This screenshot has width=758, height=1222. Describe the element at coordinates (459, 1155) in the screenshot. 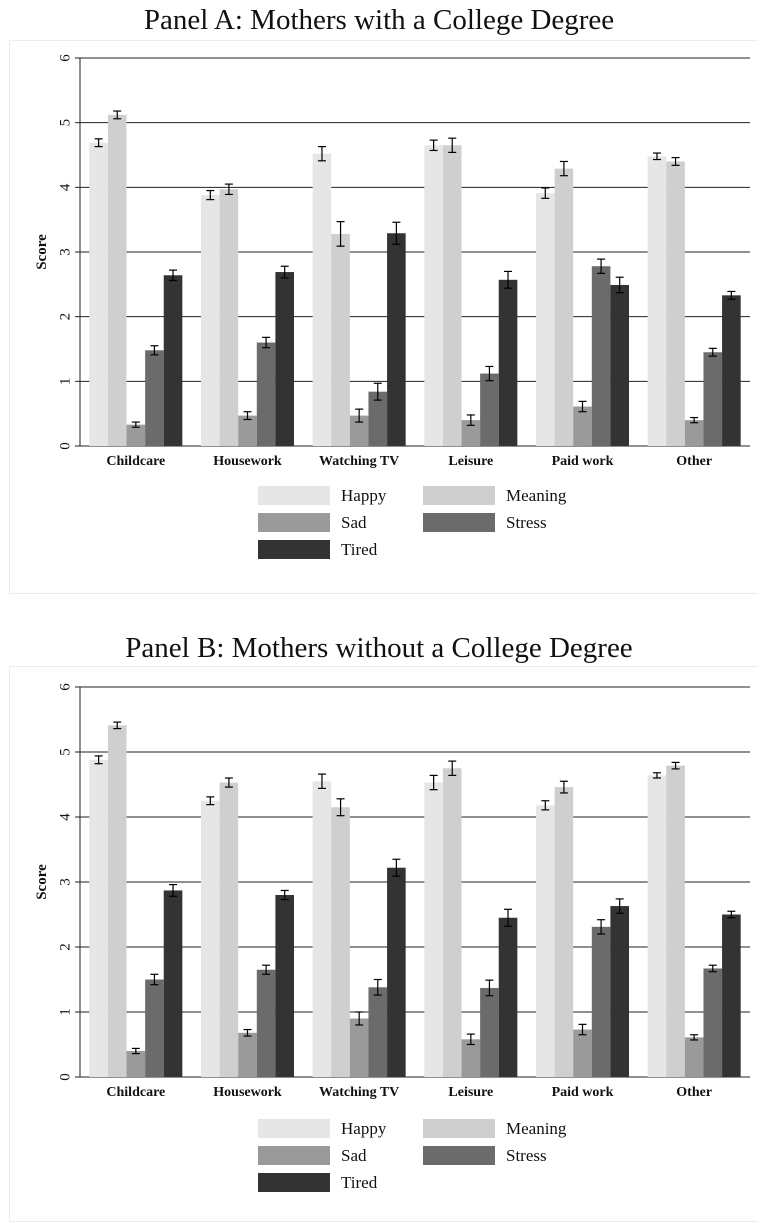

I see `panel-b-legend-swatch-stress` at that location.